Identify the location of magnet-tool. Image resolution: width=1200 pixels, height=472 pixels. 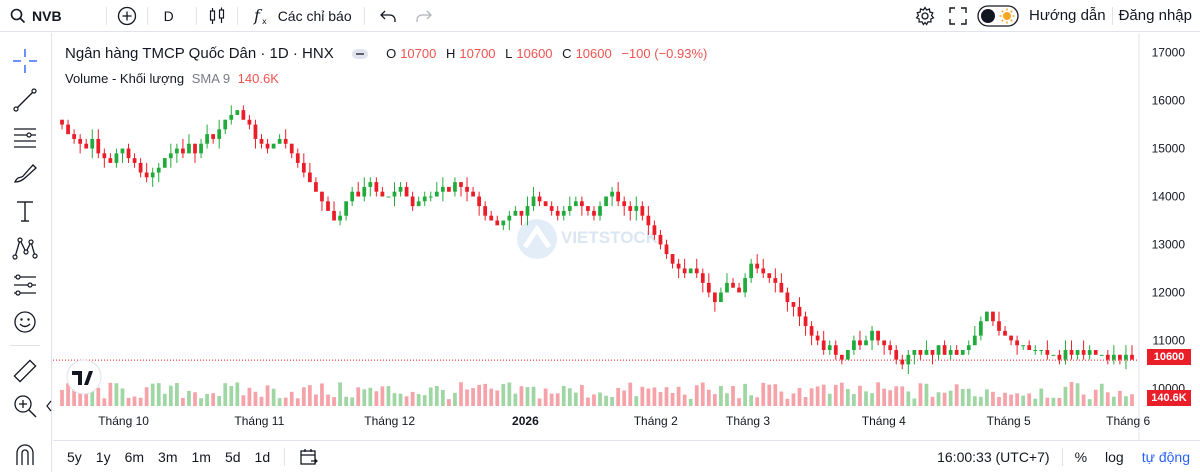
(25, 454).